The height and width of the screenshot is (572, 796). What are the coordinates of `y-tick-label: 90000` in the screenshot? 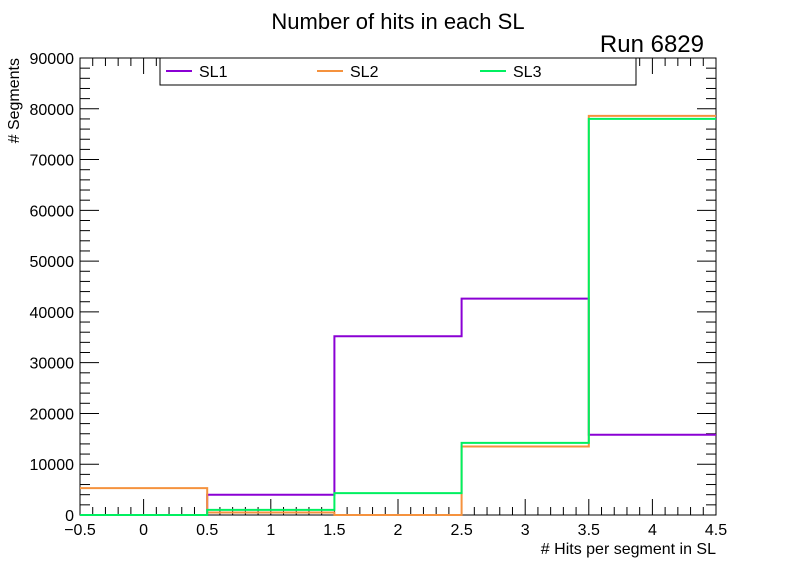 It's located at (52, 59).